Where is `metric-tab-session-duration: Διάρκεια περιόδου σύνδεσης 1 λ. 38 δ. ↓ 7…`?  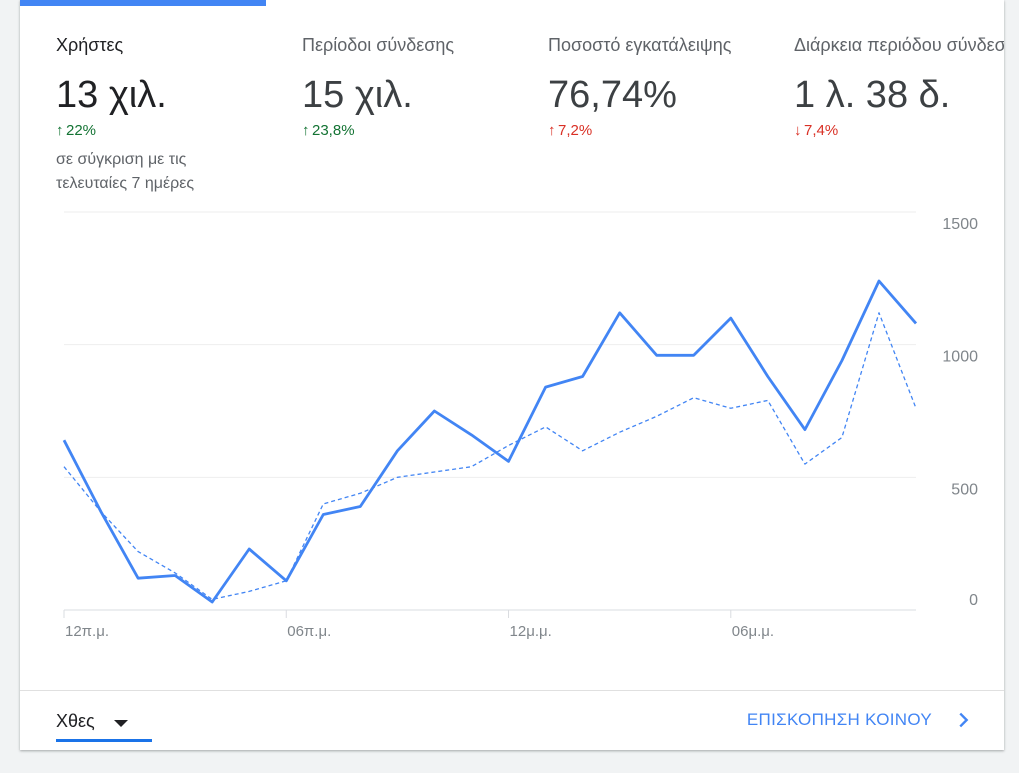 metric-tab-session-duration: Διάρκεια περιόδου σύνδεσης 1 λ. 38 δ. ↓ 7… is located at coordinates (899, 87).